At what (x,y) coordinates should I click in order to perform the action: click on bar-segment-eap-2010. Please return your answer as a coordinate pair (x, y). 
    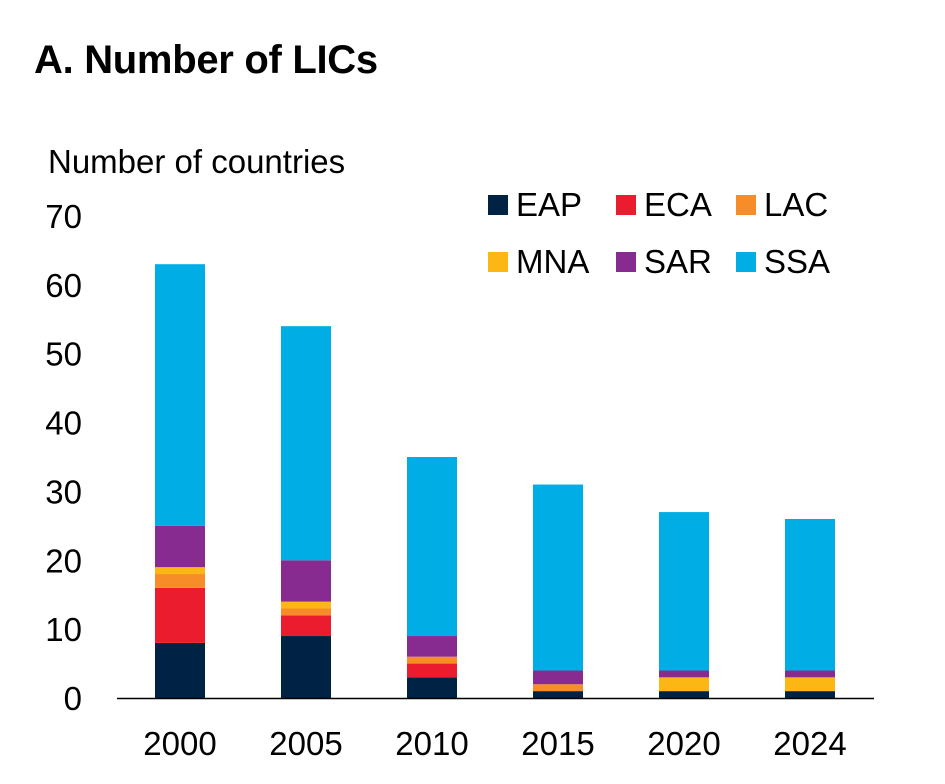
    Looking at the image, I should click on (432, 687).